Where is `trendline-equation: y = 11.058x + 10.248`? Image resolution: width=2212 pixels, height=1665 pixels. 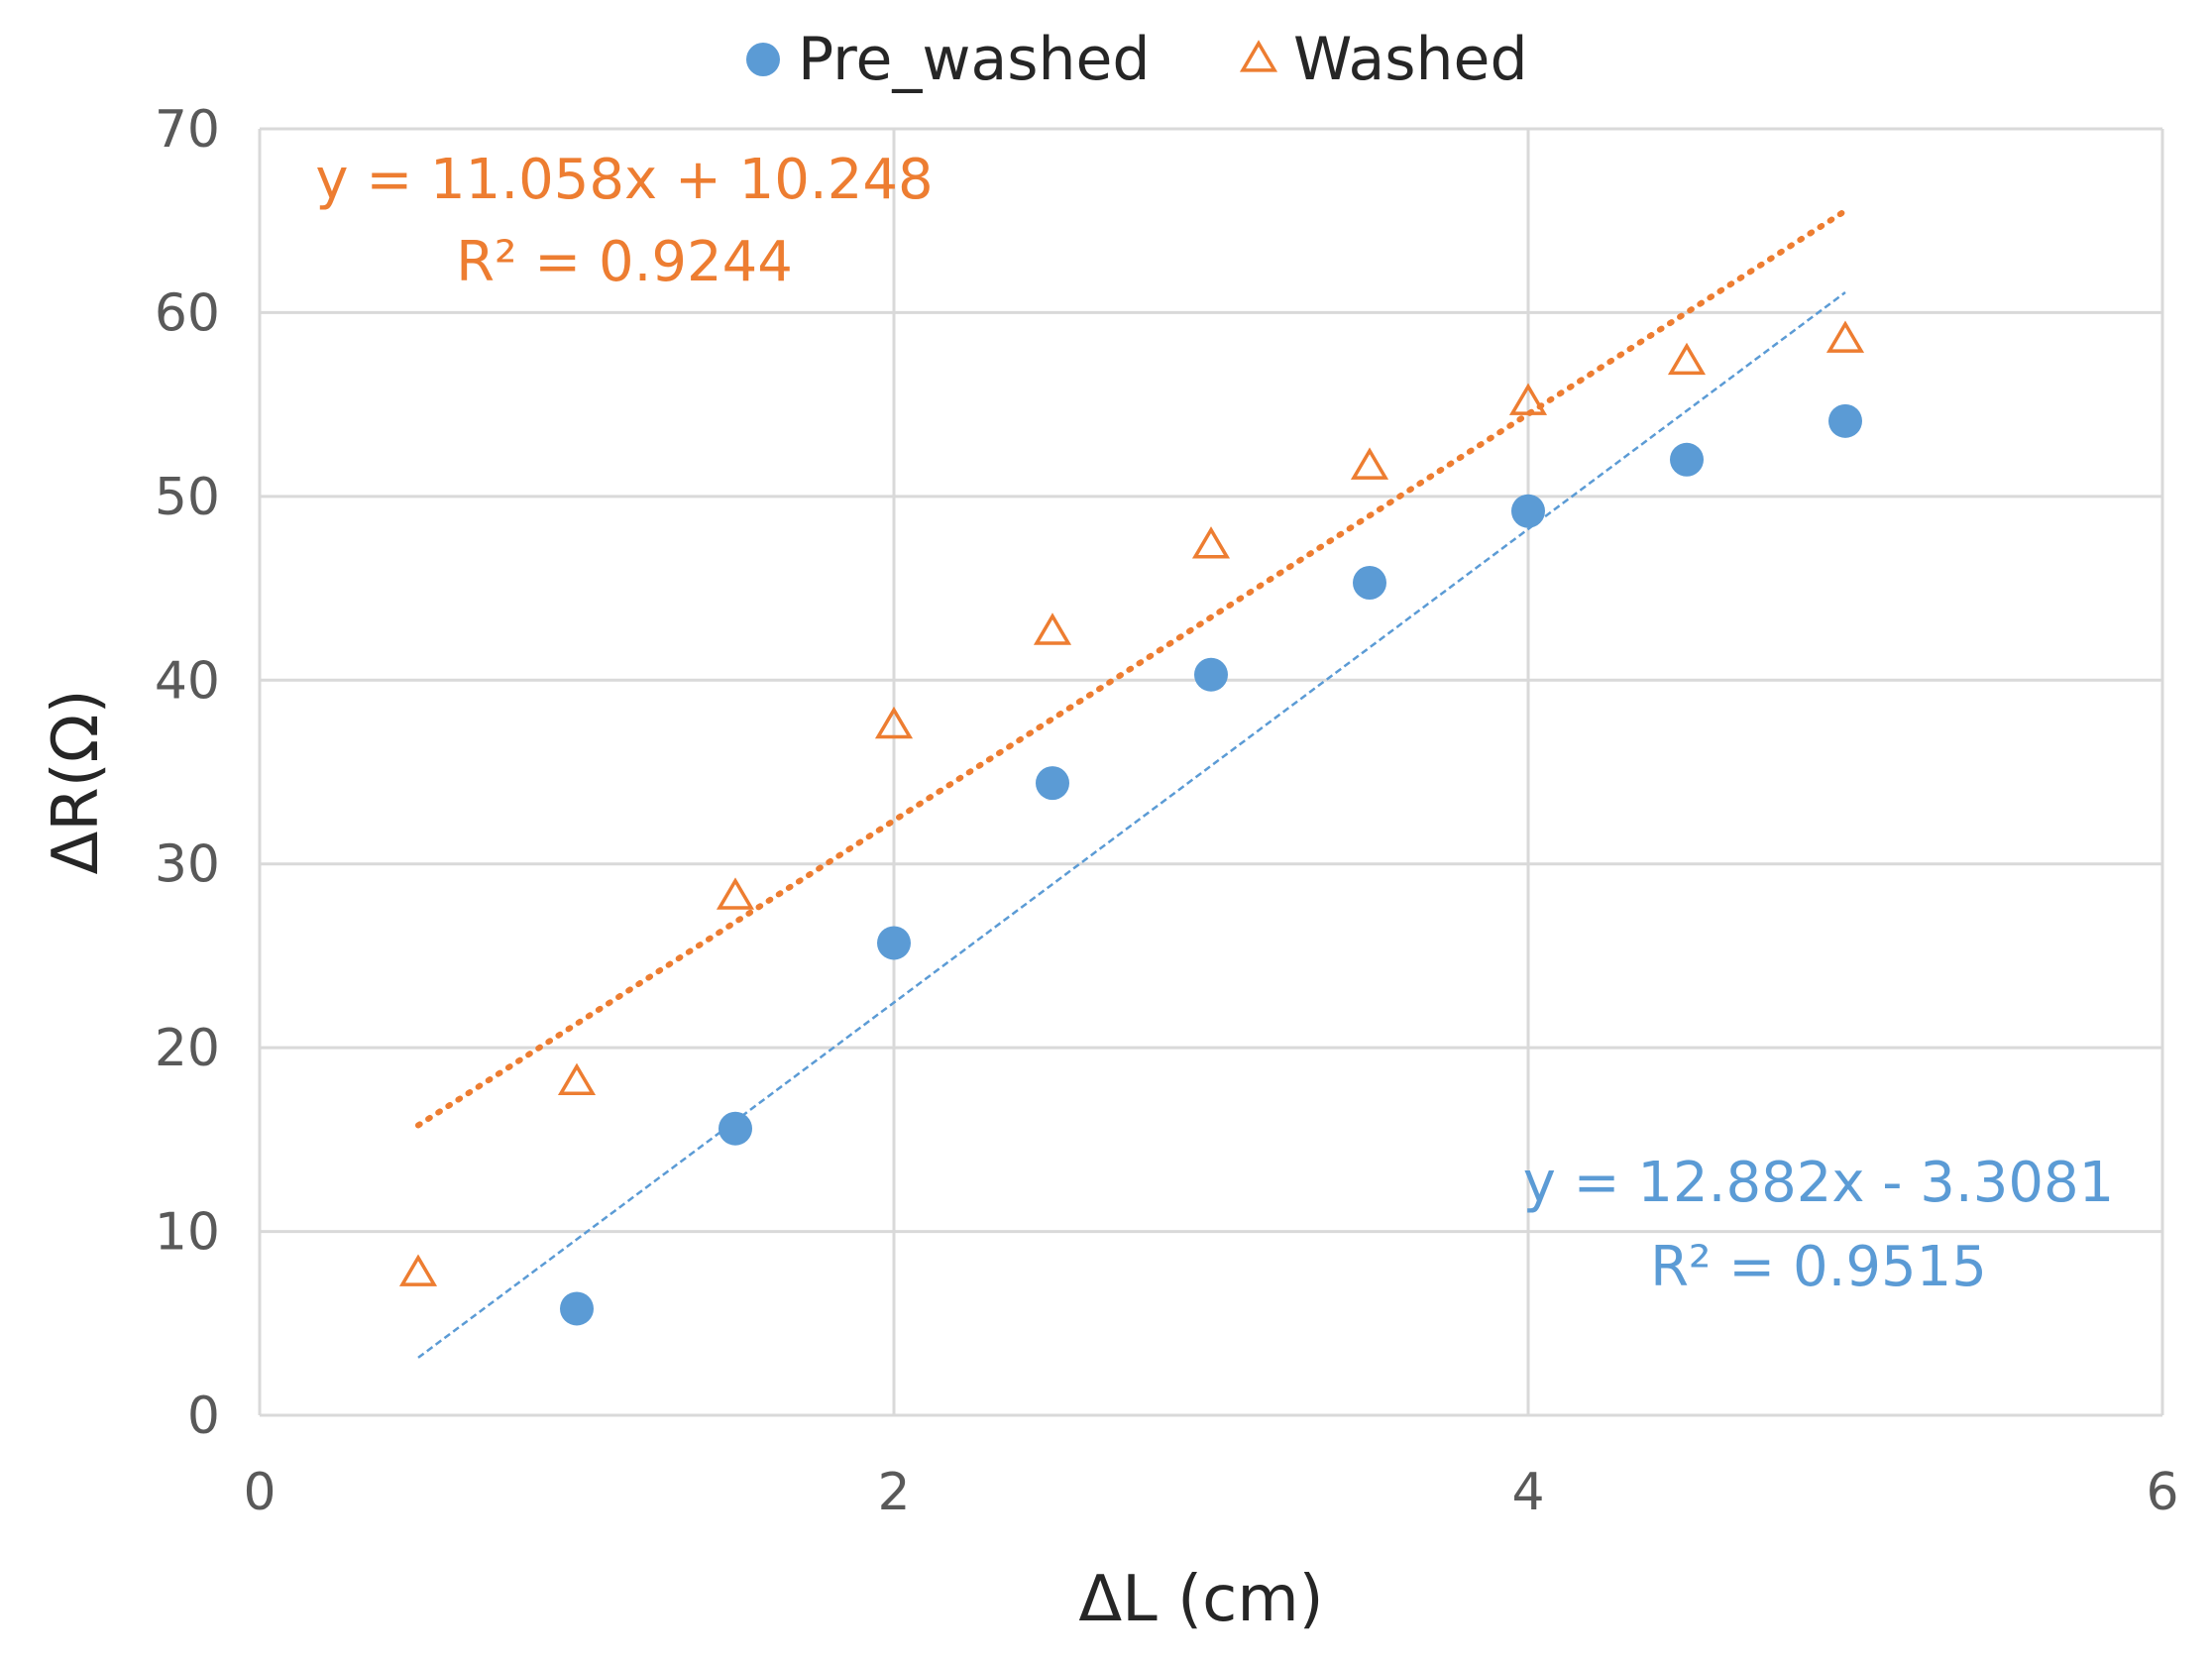 trendline-equation: y = 11.058x + 10.248 is located at coordinates (624, 180).